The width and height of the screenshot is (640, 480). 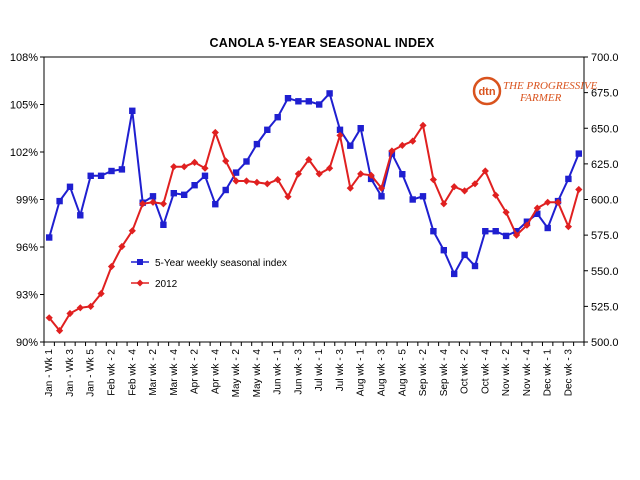 I want to click on left-y-tick-label: 105%, so click(x=24, y=106).